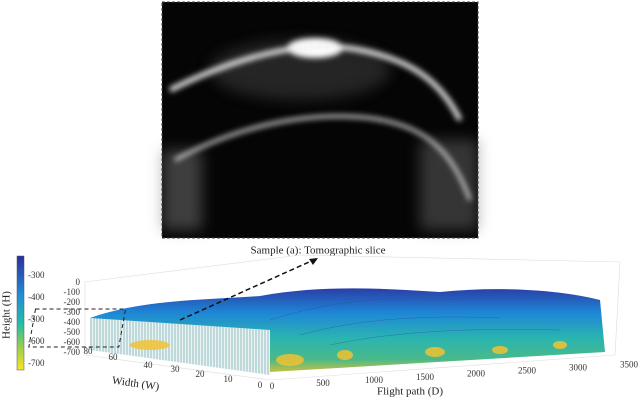  Describe the element at coordinates (425, 377) in the screenshot. I see `flight-tick: 1500` at that location.